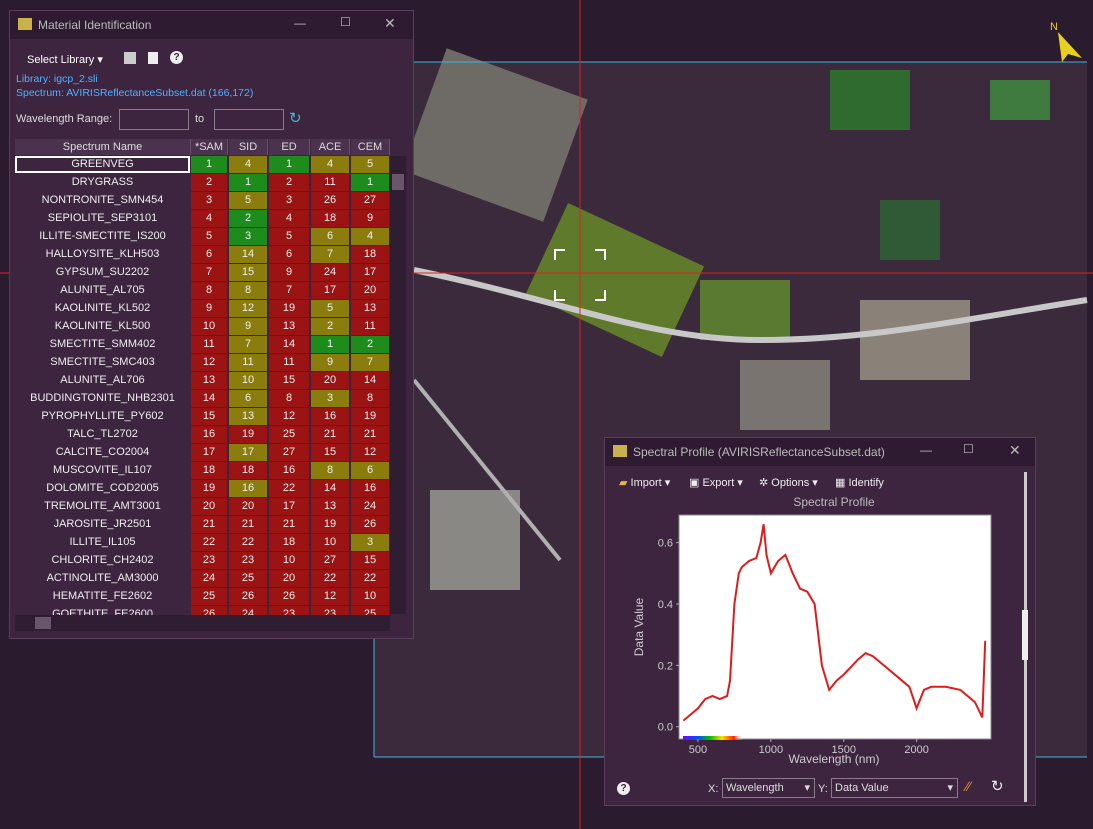  Describe the element at coordinates (102, 578) in the screenshot. I see `spectrum-name: ACTINOLITE_AM3000` at that location.